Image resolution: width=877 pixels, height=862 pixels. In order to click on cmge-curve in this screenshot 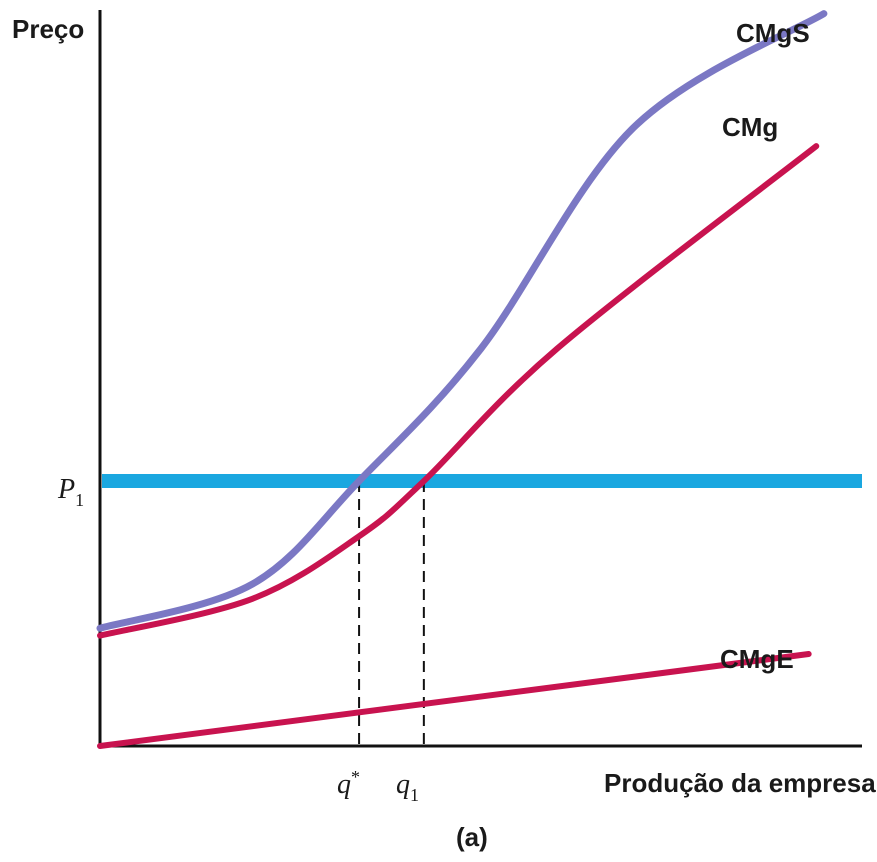, I will do `click(454, 700)`.